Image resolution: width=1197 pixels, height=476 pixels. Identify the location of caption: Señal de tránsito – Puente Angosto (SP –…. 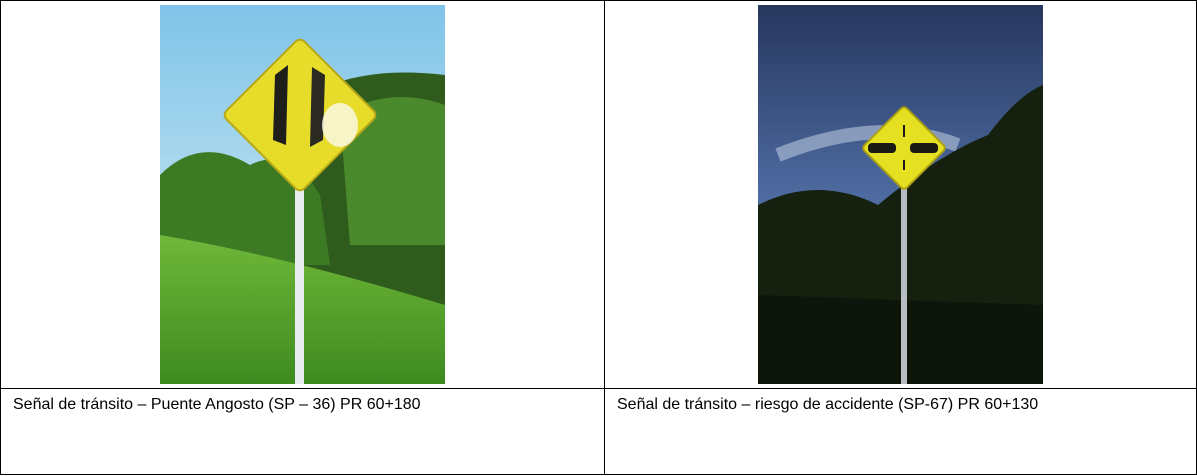
(302, 431).